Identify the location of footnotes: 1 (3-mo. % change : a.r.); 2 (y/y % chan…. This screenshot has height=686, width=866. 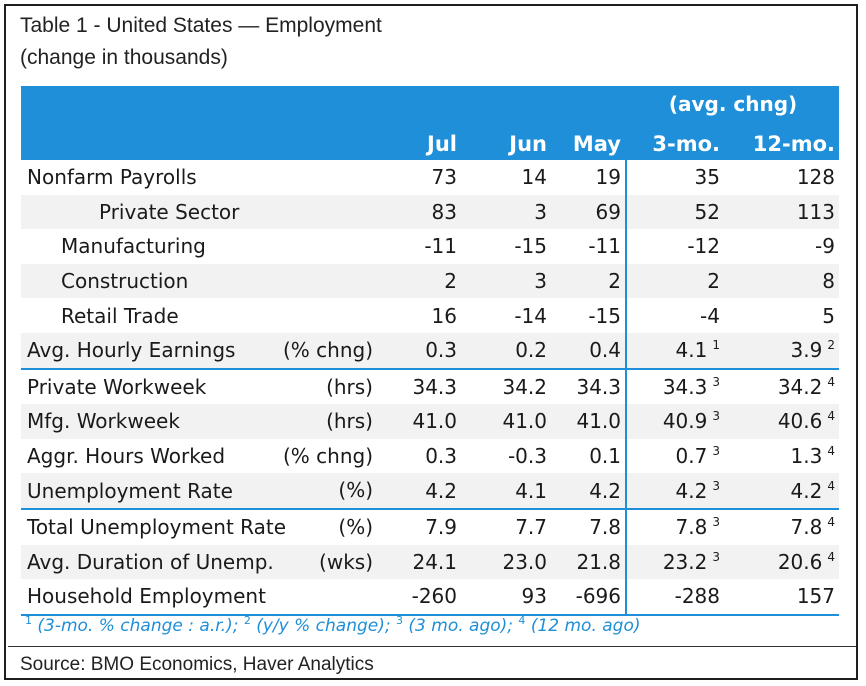
(430, 623).